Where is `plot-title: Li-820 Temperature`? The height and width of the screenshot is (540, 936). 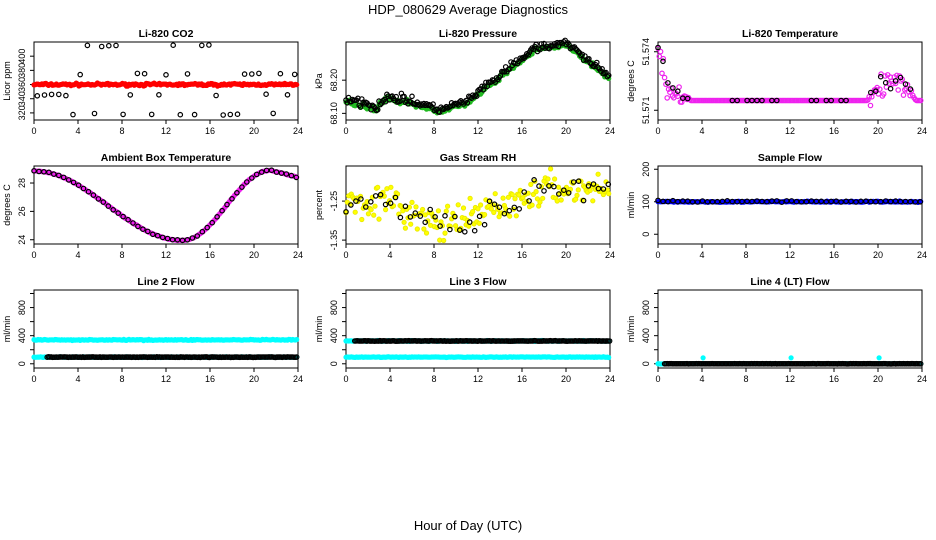 plot-title: Li-820 Temperature is located at coordinates (790, 34).